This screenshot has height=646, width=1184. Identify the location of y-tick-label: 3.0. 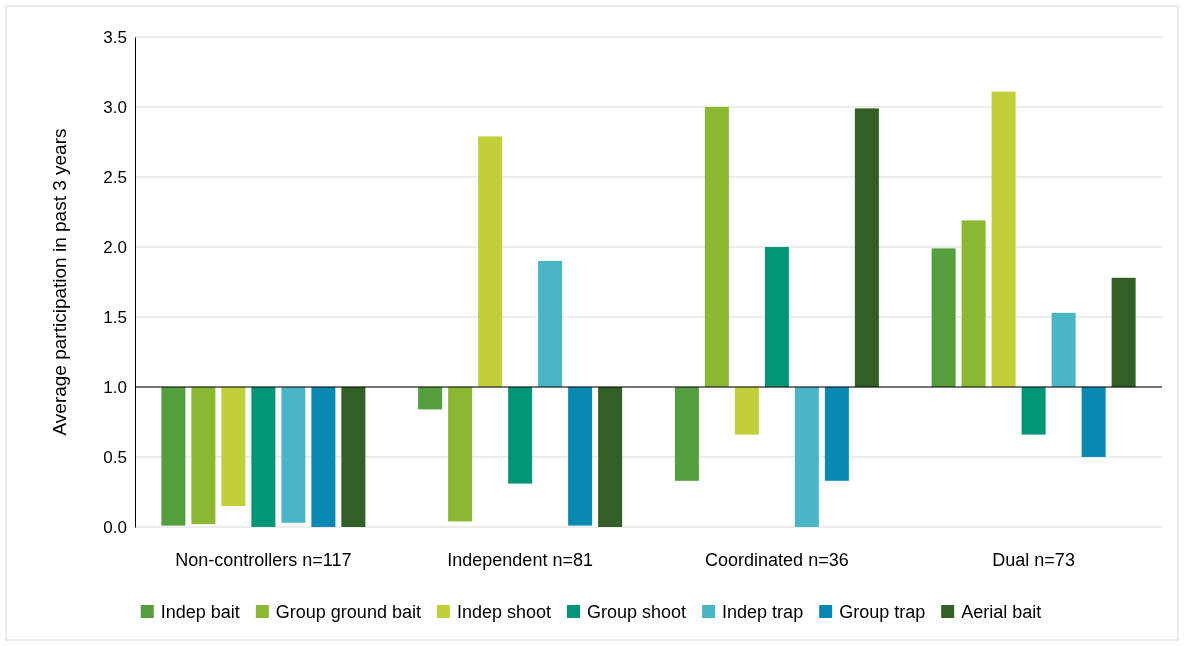
(115, 107).